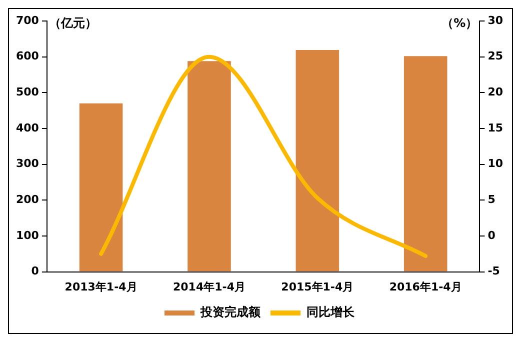 This screenshot has height=344, width=523. I want to click on legend-label: 同比增长, so click(331, 312).